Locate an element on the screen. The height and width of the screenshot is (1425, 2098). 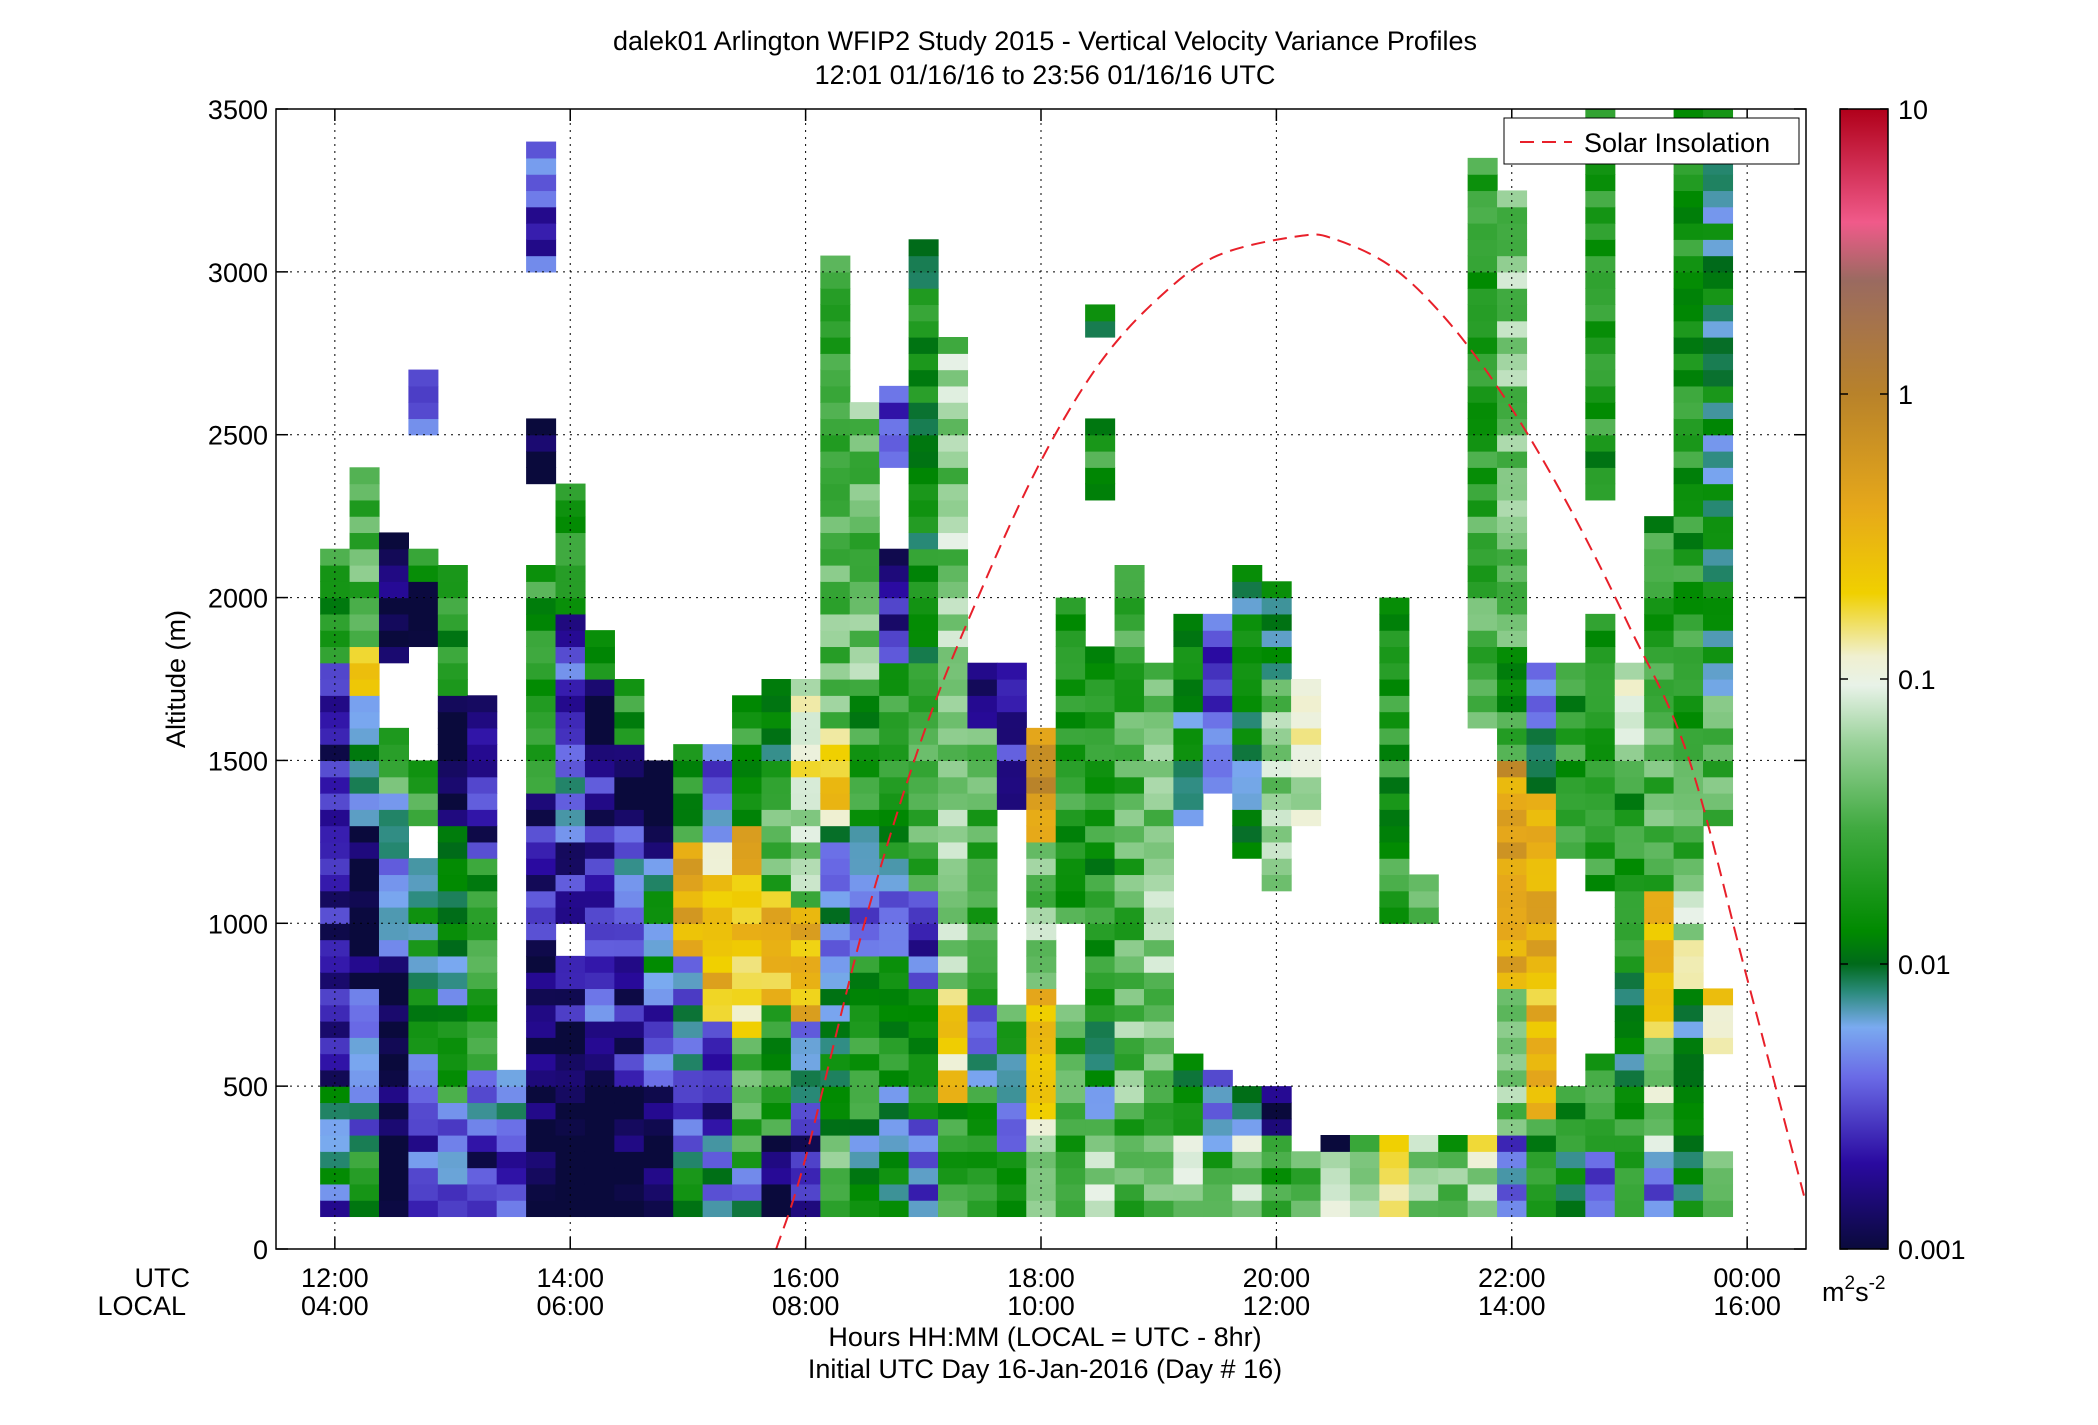
x-tick-label-utc: 12:00 is located at coordinates (335, 1278).